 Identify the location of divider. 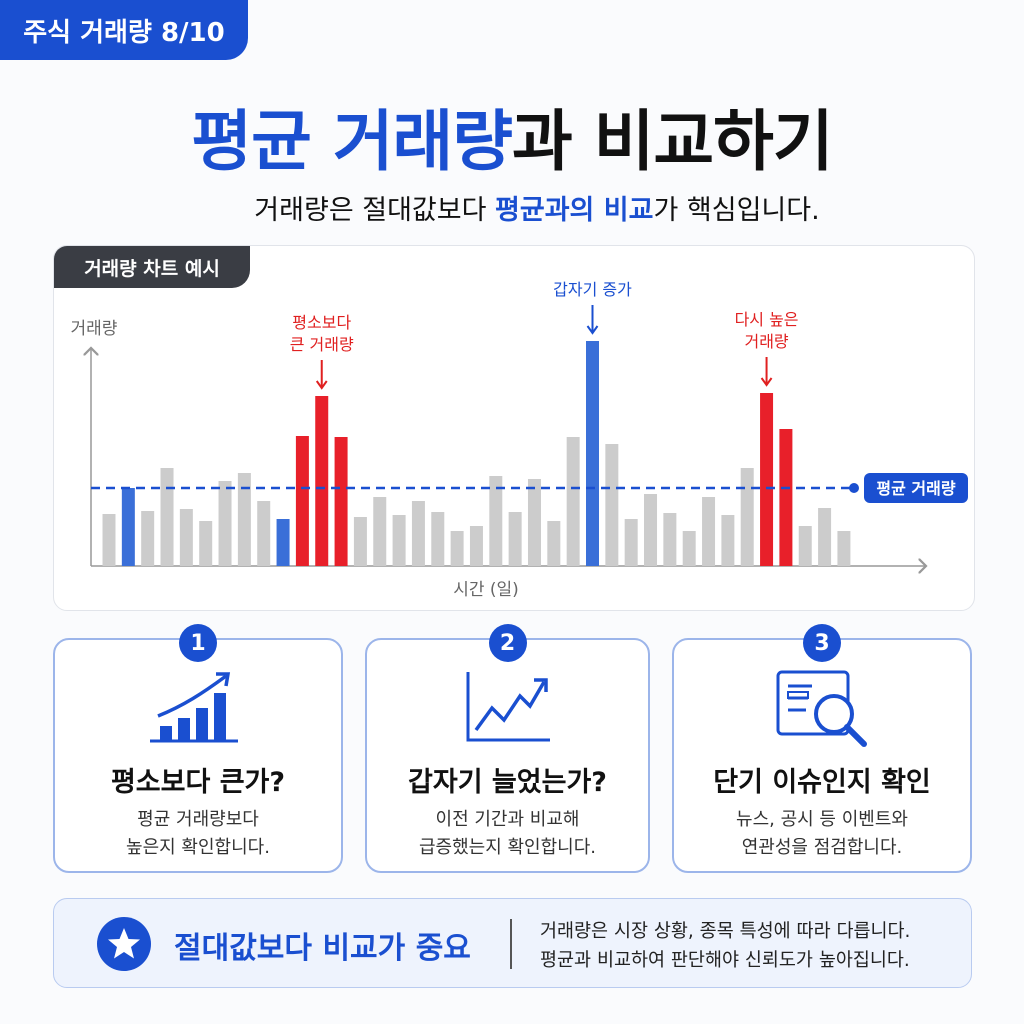
(511, 944).